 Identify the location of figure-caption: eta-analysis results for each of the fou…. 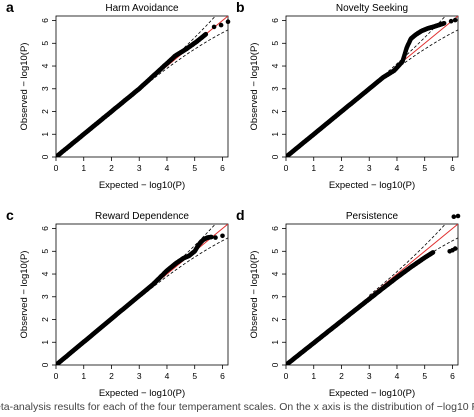
(237, 407).